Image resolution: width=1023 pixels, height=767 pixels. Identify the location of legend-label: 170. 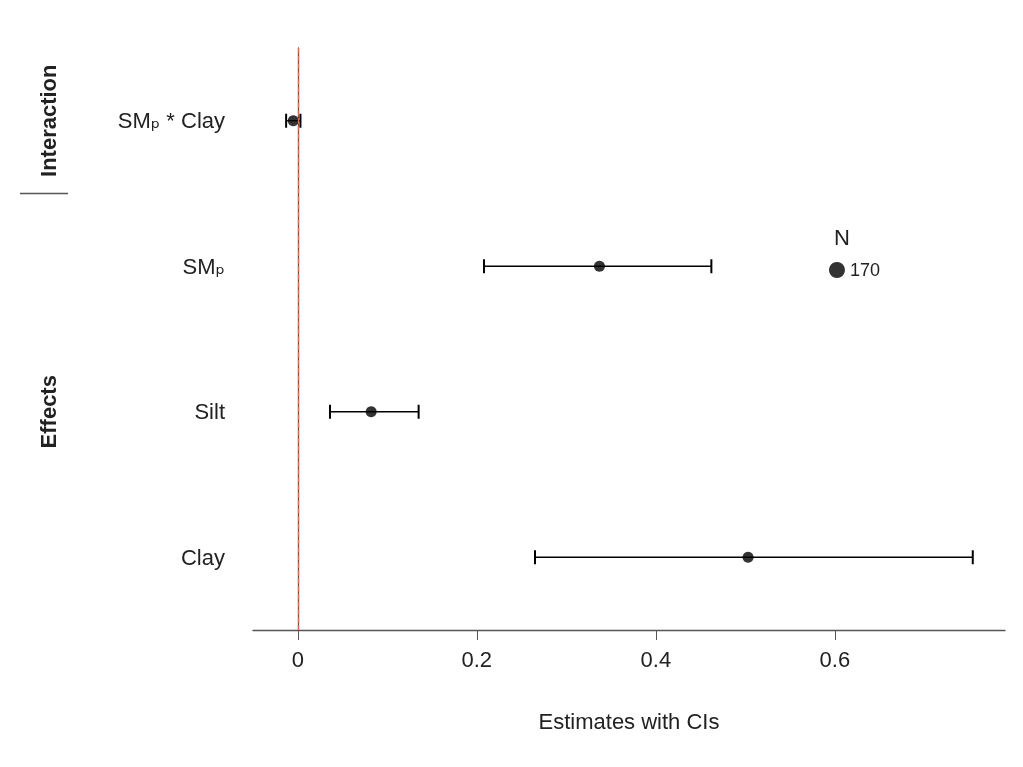
(865, 270).